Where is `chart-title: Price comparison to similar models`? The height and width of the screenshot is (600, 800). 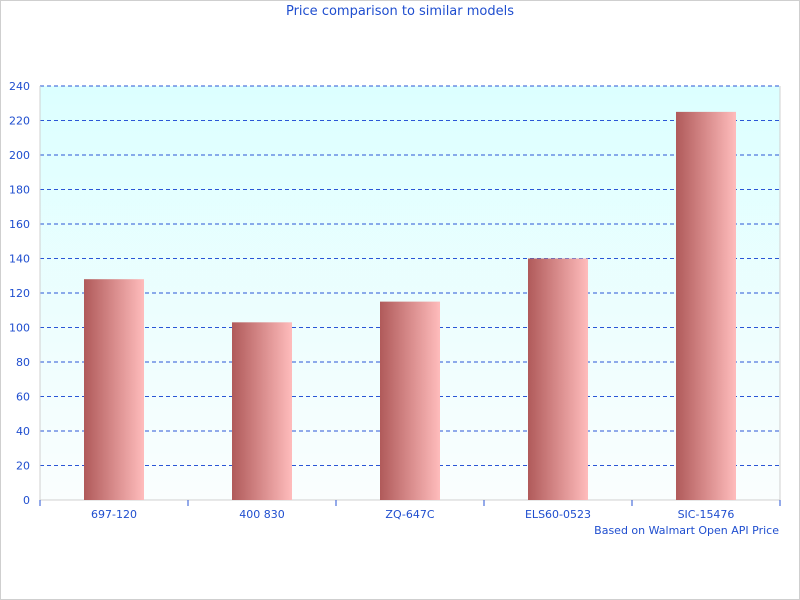
chart-title: Price comparison to similar models is located at coordinates (400, 11).